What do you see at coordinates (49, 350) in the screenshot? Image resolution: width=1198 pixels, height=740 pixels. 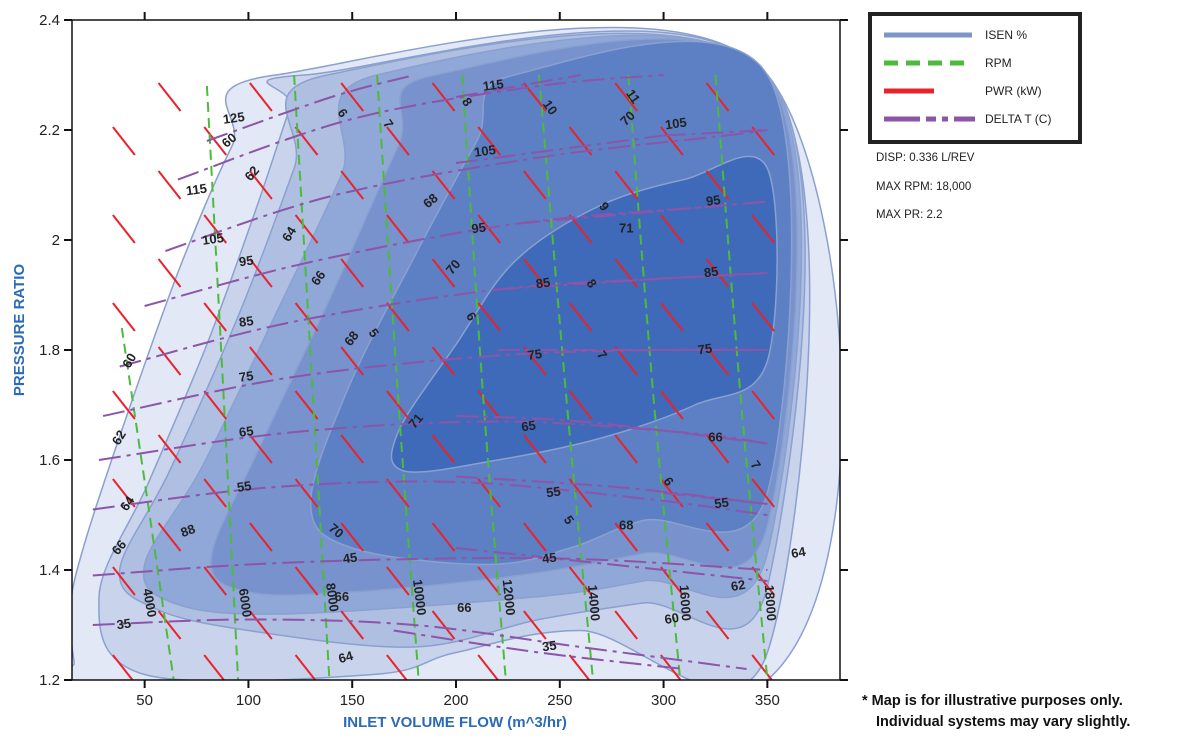 I see `y-tick-label: 1.8` at bounding box center [49, 350].